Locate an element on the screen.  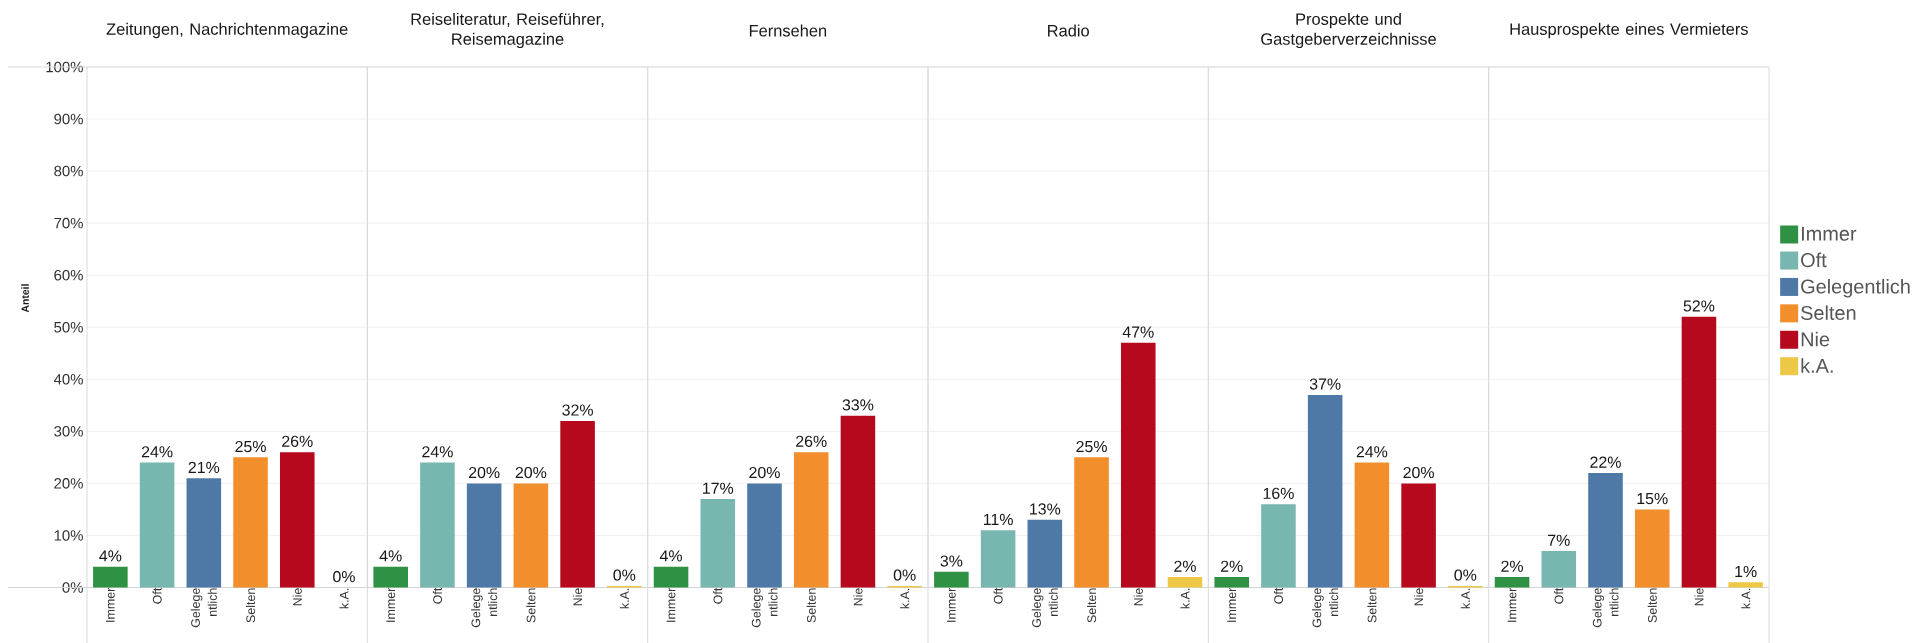
data-label: 47% is located at coordinates (1138, 332).